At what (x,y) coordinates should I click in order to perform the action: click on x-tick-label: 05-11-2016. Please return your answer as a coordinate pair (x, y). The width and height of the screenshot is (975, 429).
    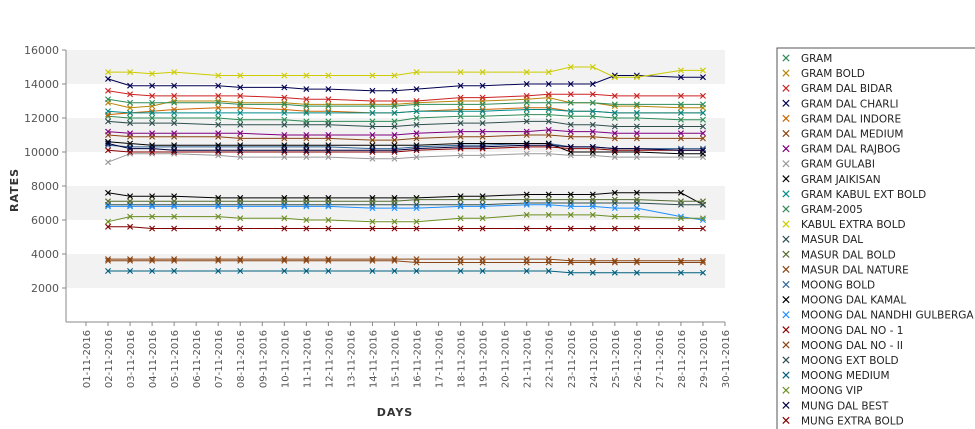
    Looking at the image, I should click on (175, 359).